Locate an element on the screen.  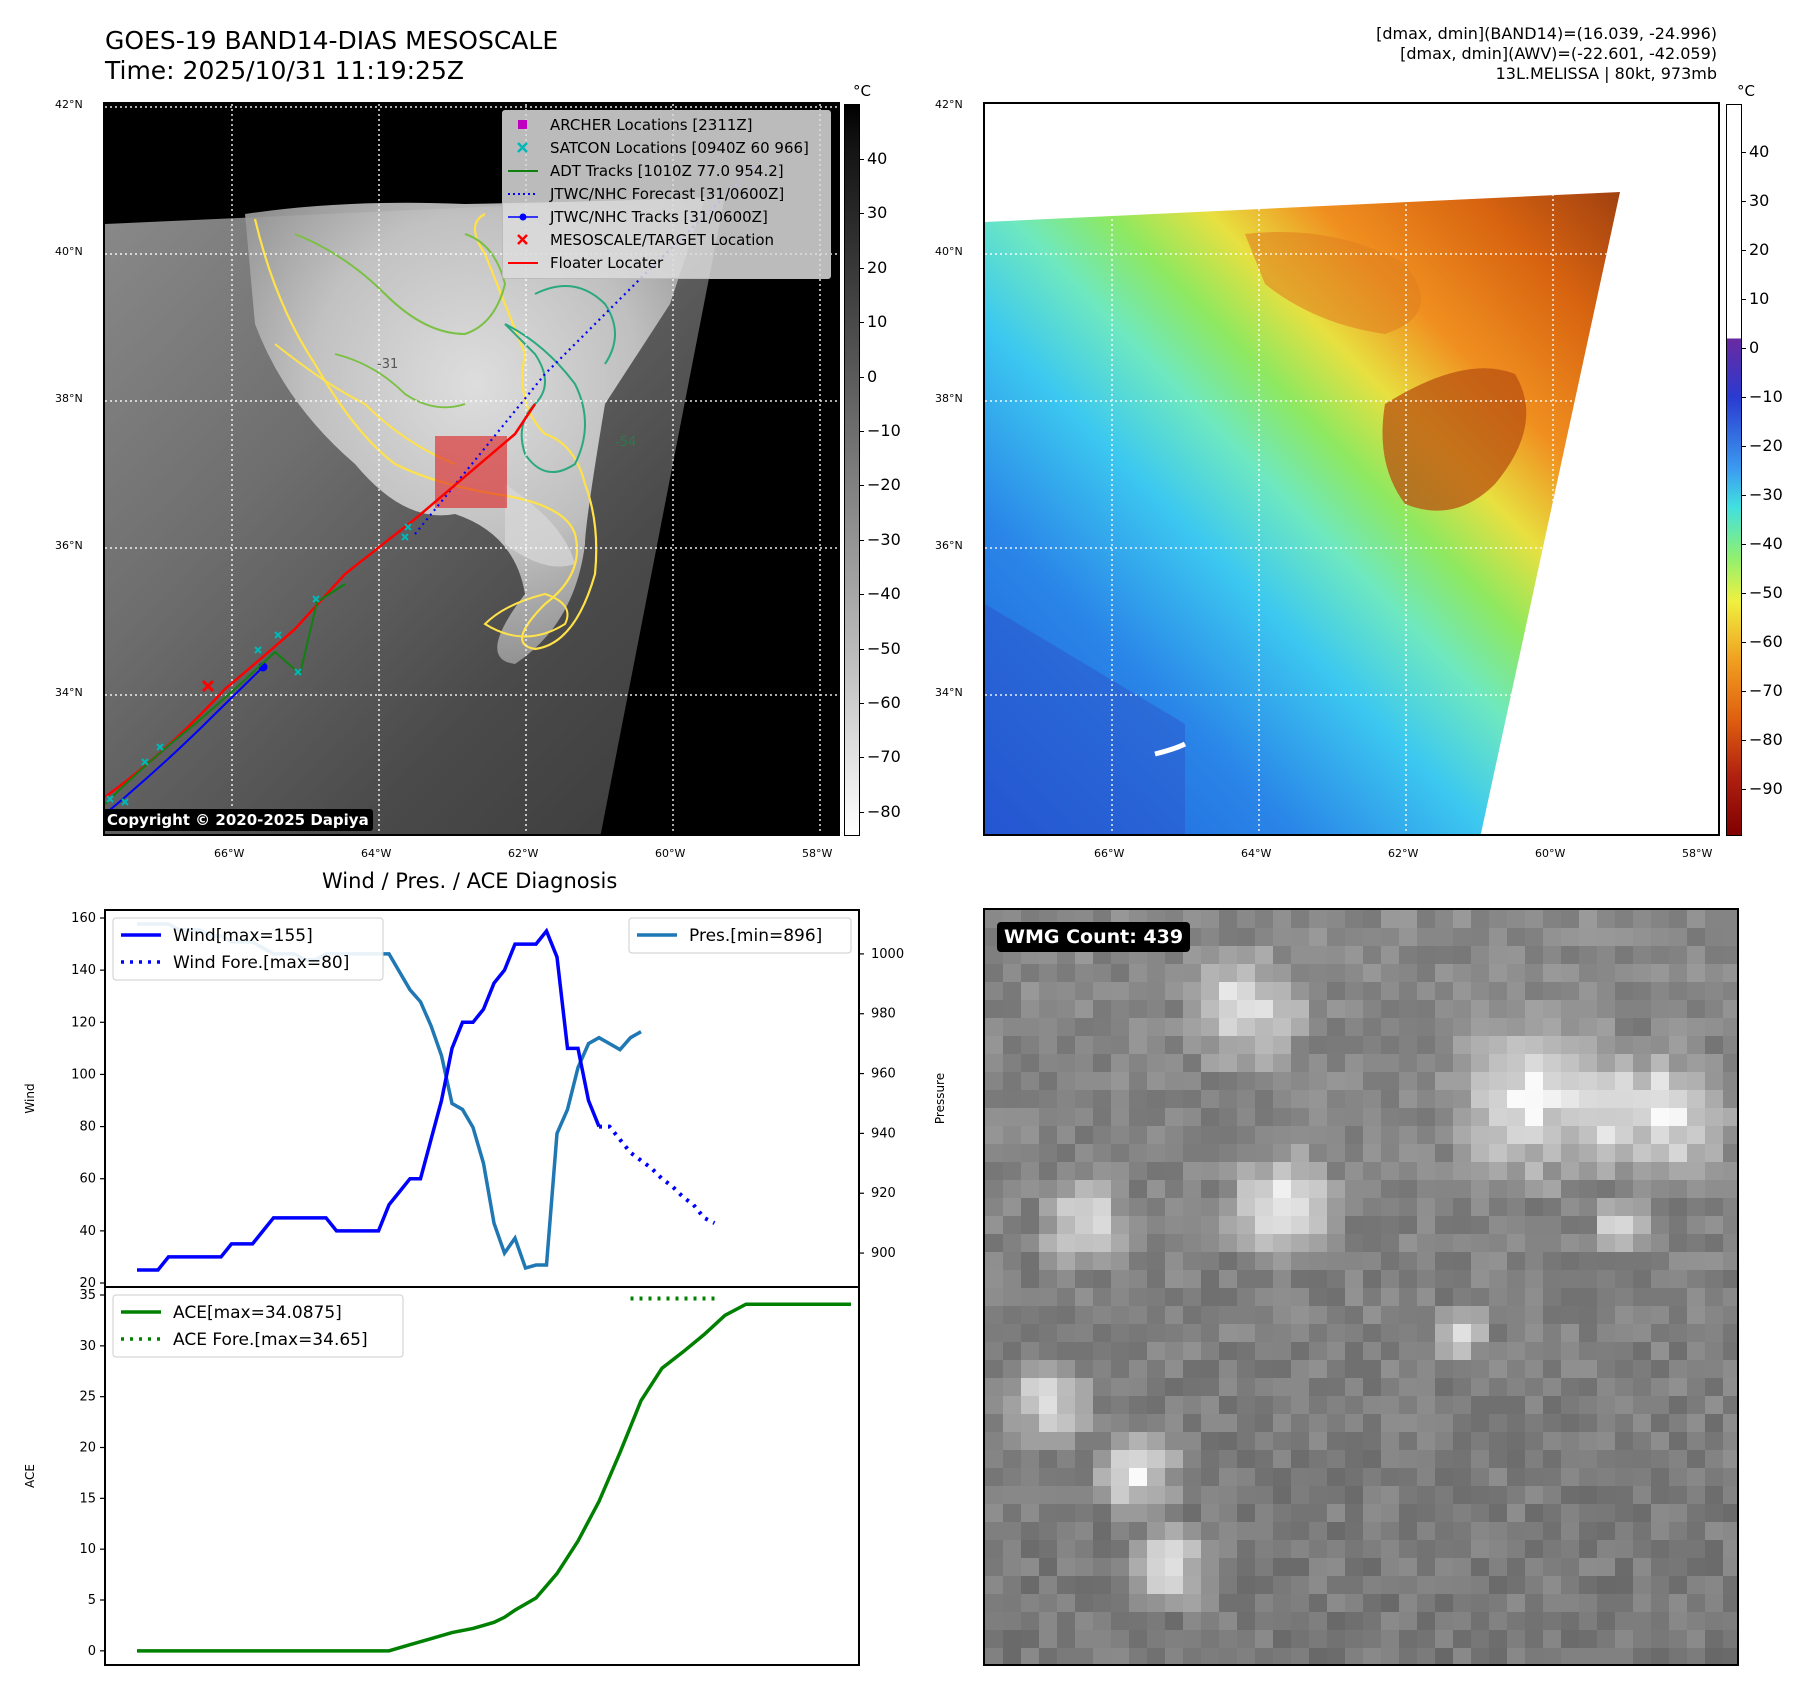
ace-axes is located at coordinates (482, 1476).